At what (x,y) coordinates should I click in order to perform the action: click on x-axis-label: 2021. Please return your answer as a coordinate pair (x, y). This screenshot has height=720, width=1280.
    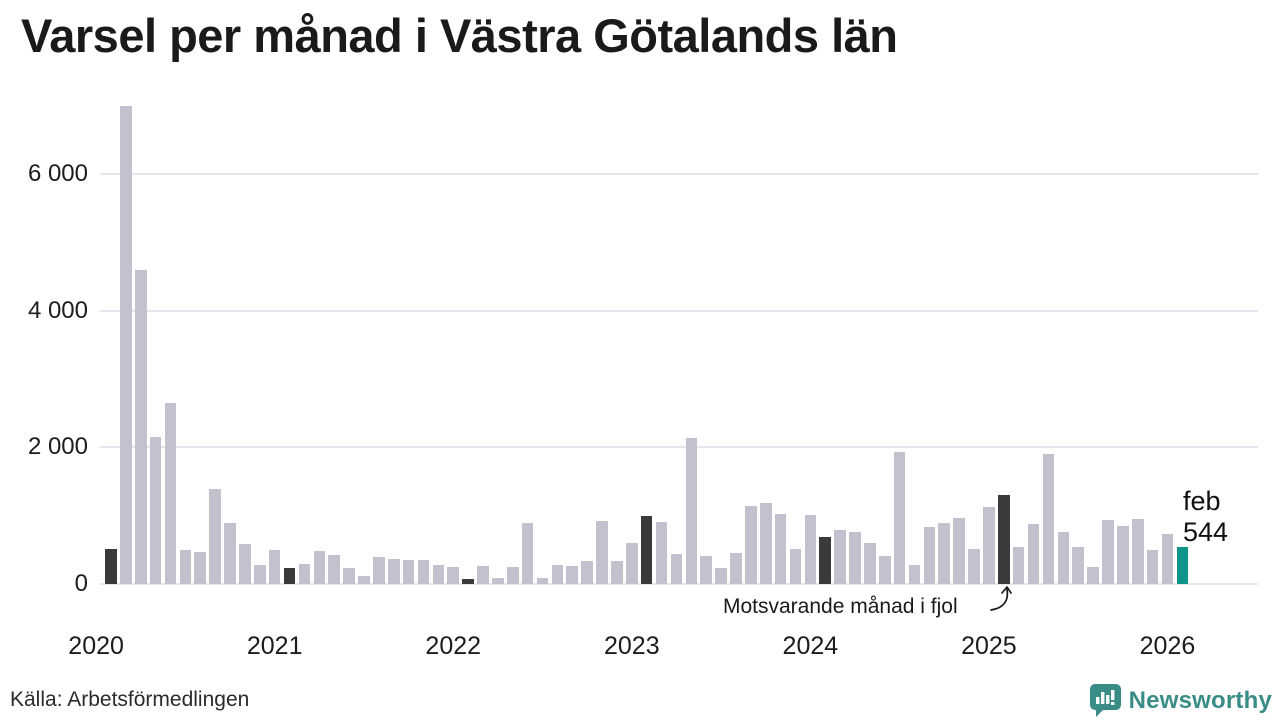
    Looking at the image, I should click on (274, 646).